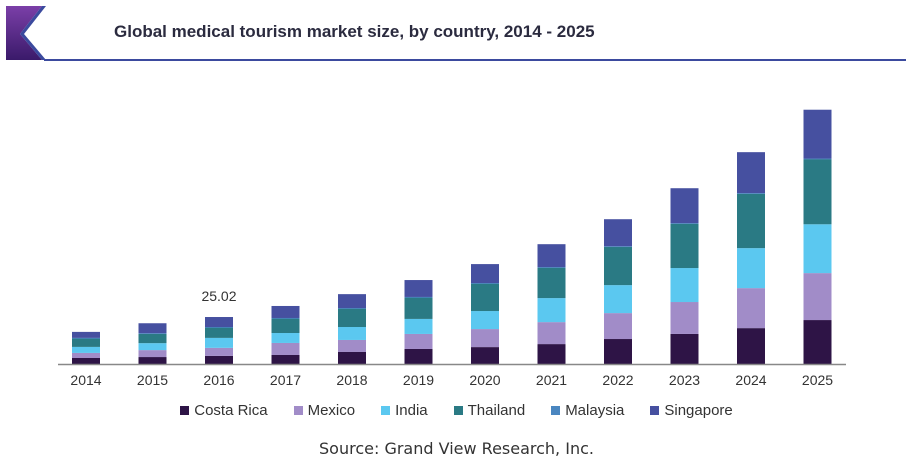 Image resolution: width=913 pixels, height=464 pixels. I want to click on title-divider, so click(475, 60).